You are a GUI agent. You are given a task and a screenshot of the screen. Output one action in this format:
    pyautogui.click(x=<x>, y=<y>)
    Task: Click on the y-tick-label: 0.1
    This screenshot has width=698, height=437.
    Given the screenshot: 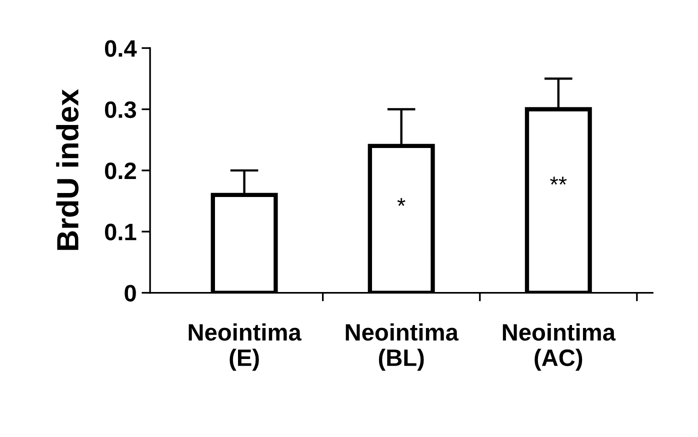 What is the action you would take?
    pyautogui.click(x=120, y=232)
    